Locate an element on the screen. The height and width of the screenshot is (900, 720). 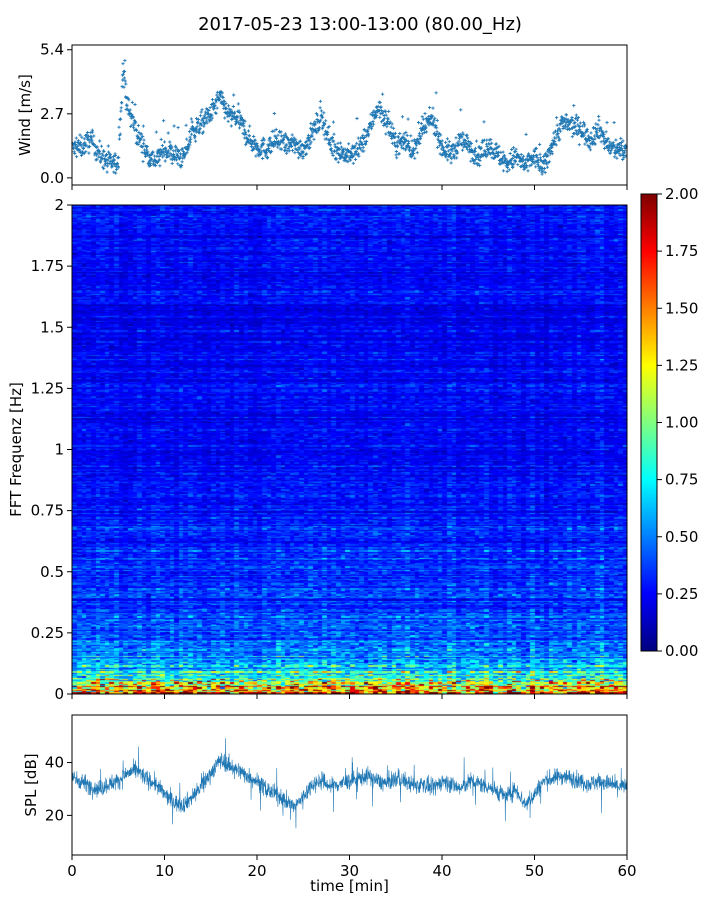
colorbar: 0.00 0.25 0.50 0.75 1.00 1.25 1.50 1.75 2.00 is located at coordinates (669, 422).